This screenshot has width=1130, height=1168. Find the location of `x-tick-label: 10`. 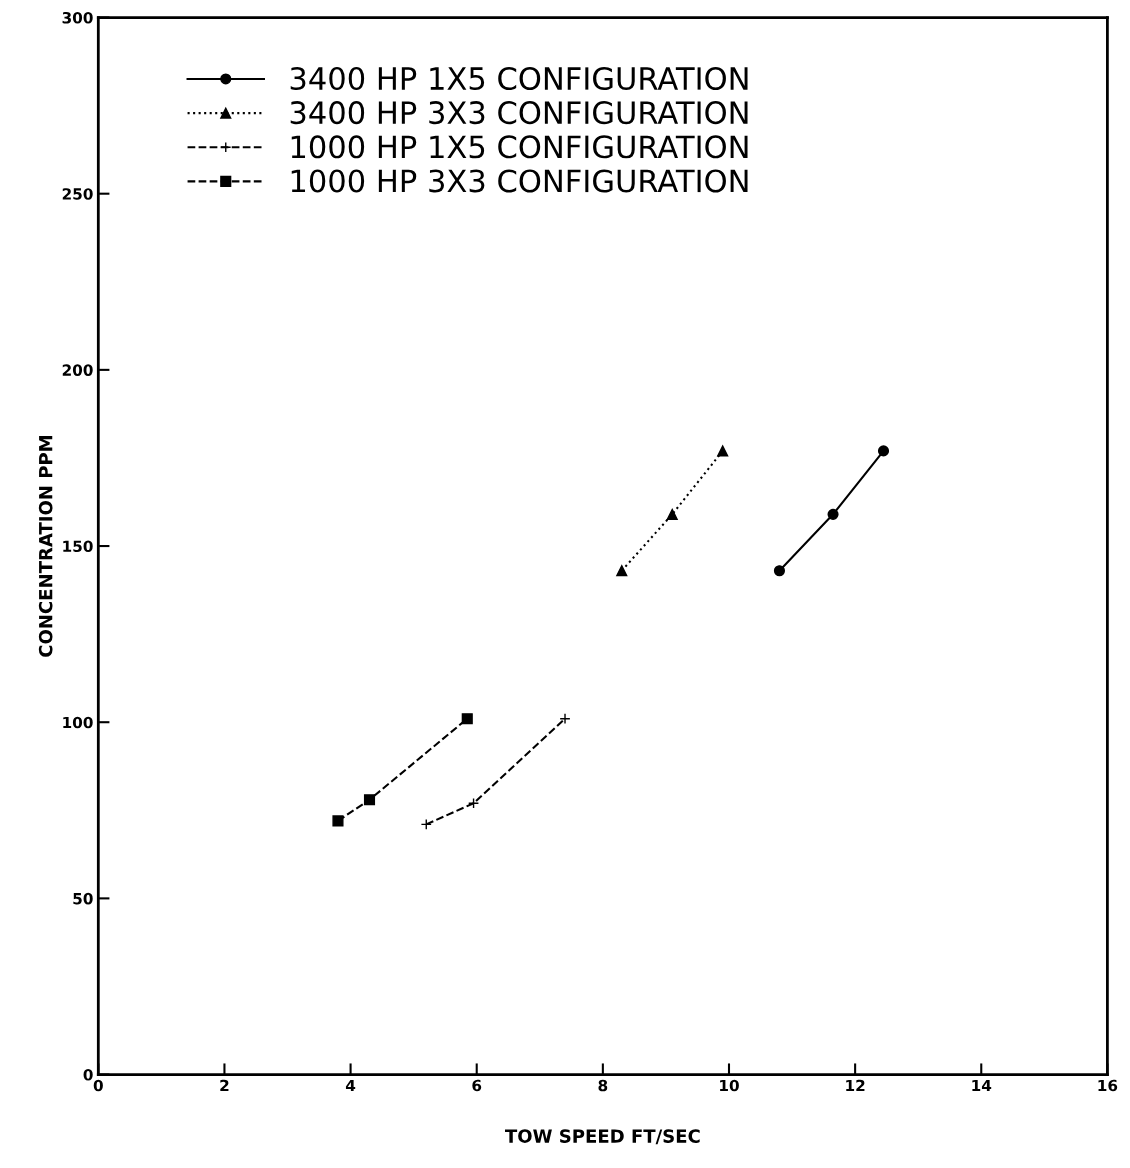

x-tick-label: 10 is located at coordinates (729, 1085).